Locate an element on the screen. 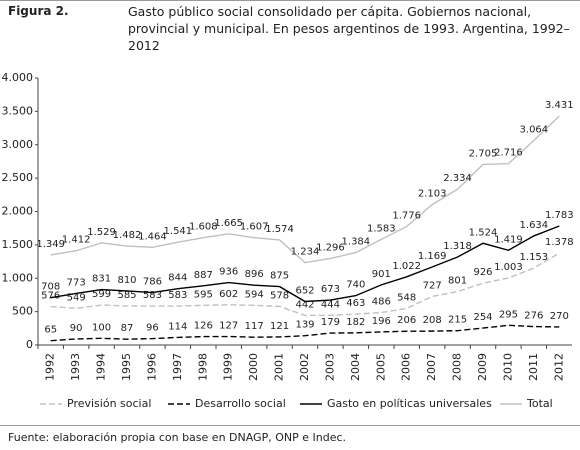  x-tick-label: 2003 is located at coordinates (329, 367).